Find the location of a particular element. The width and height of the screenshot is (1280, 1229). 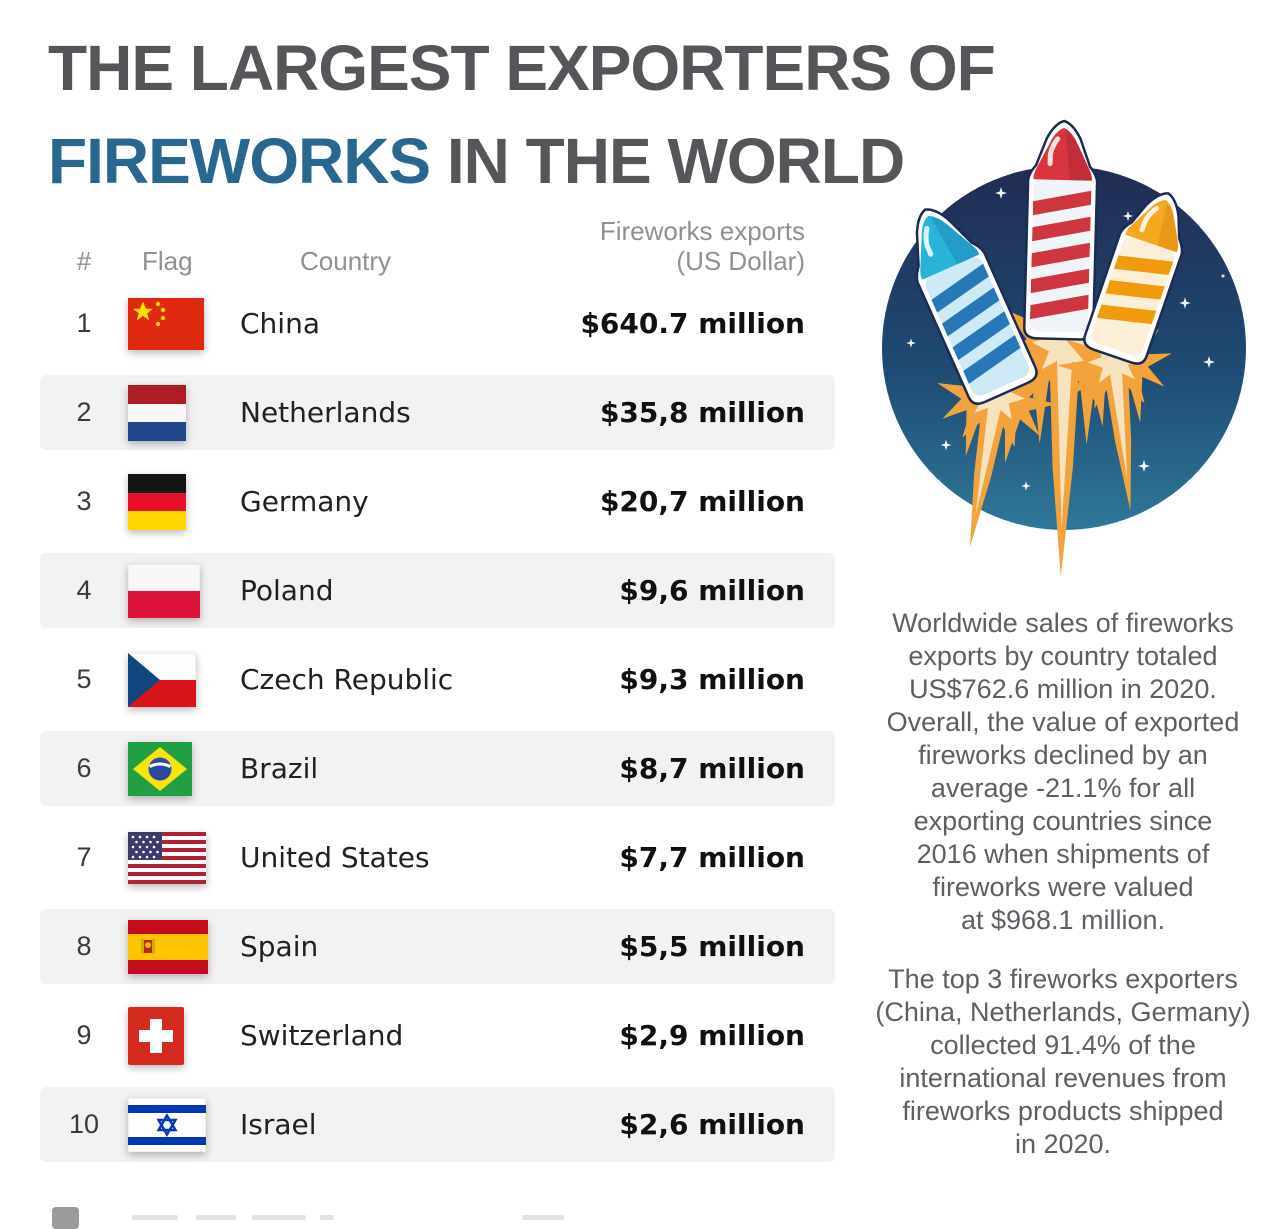

table-row: 7 United States $7,7 million is located at coordinates (437, 857).